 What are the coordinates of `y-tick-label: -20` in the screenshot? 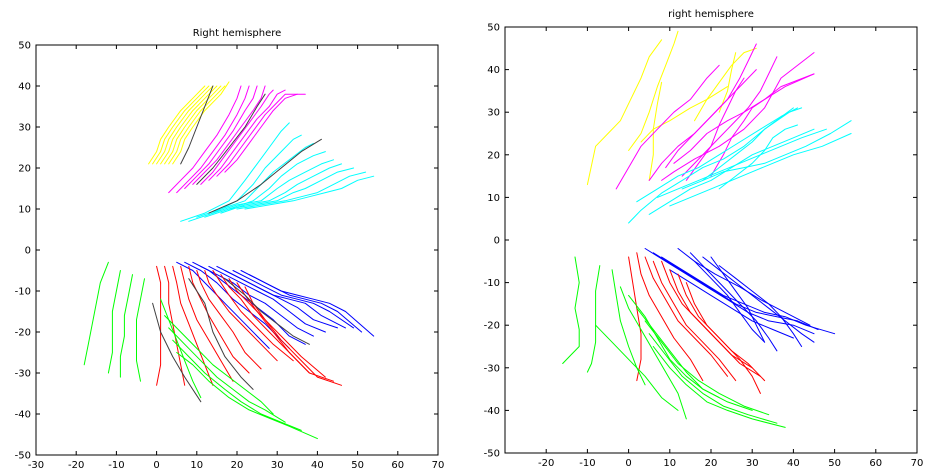 It's located at (23, 333).